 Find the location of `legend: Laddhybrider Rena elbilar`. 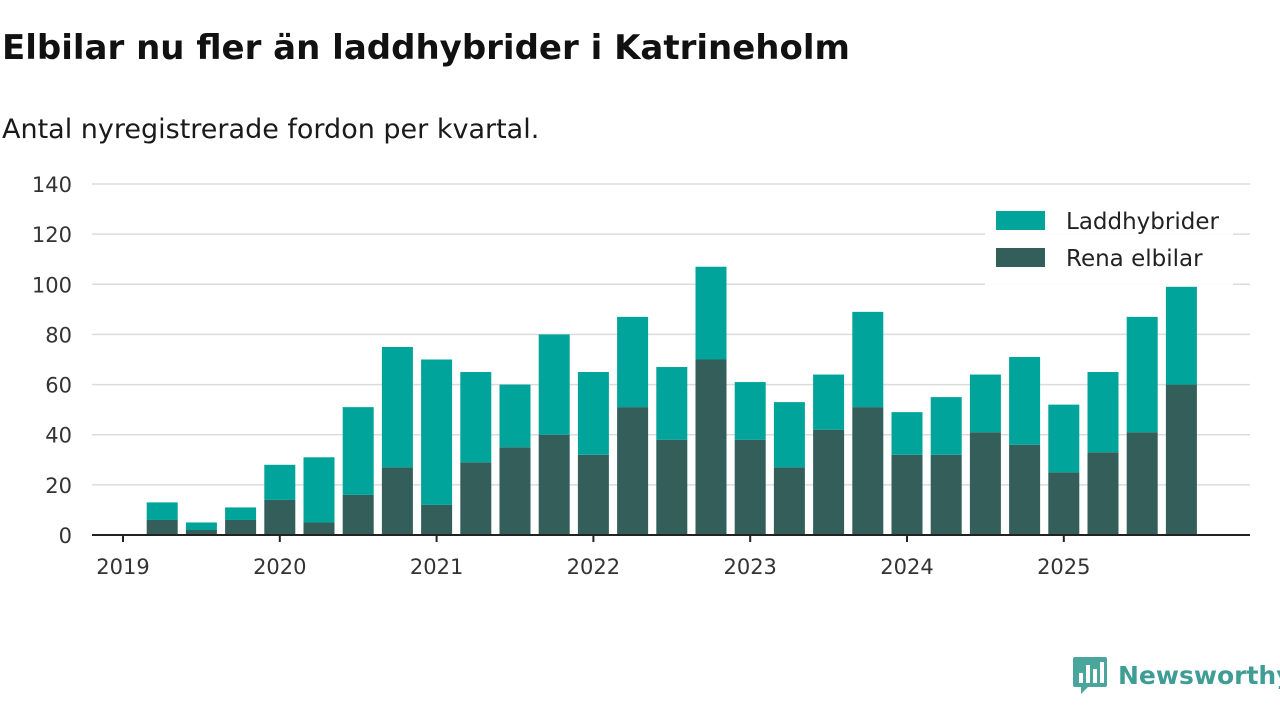

legend: Laddhybrider Rena elbilar is located at coordinates (1109, 243).